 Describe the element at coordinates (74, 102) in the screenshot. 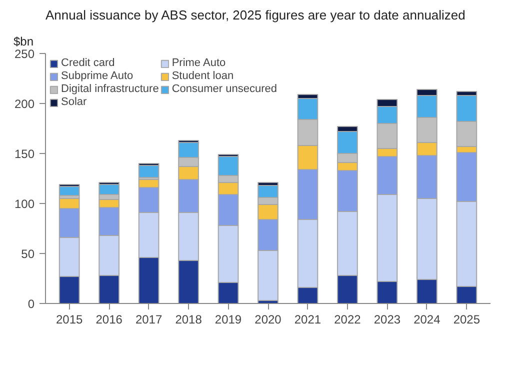

I see `legend-label: Solar` at that location.